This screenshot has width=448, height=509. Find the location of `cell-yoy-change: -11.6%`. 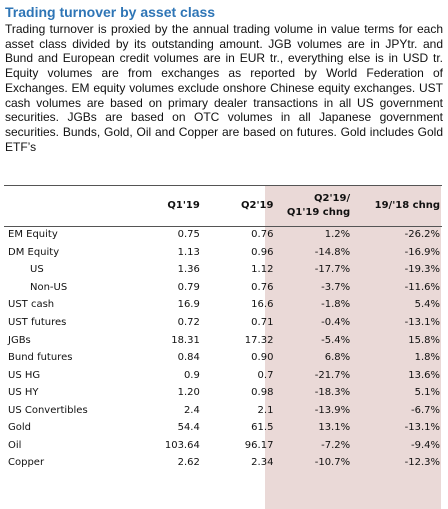

cell-yoy-change: -11.6% is located at coordinates (422, 287).